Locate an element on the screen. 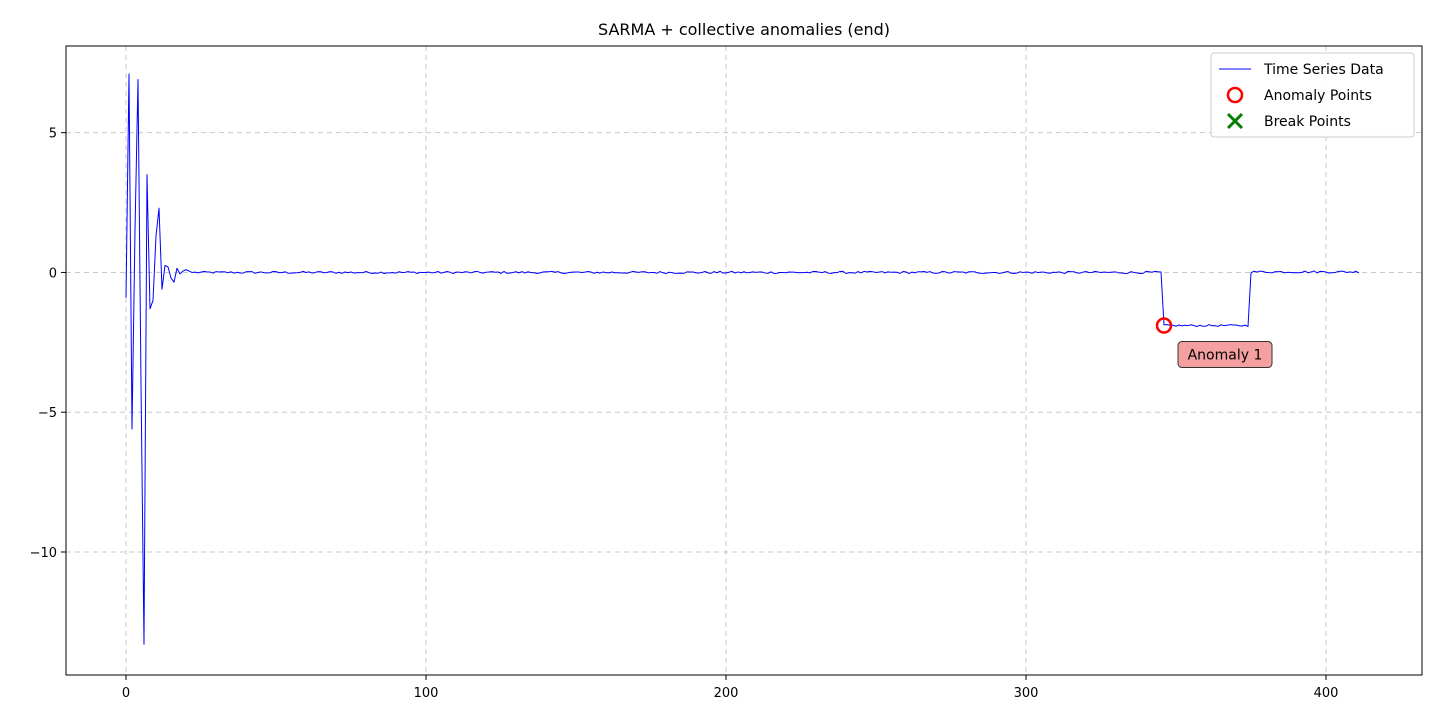 The height and width of the screenshot is (720, 1440). anomaly-point is located at coordinates (1164, 325).